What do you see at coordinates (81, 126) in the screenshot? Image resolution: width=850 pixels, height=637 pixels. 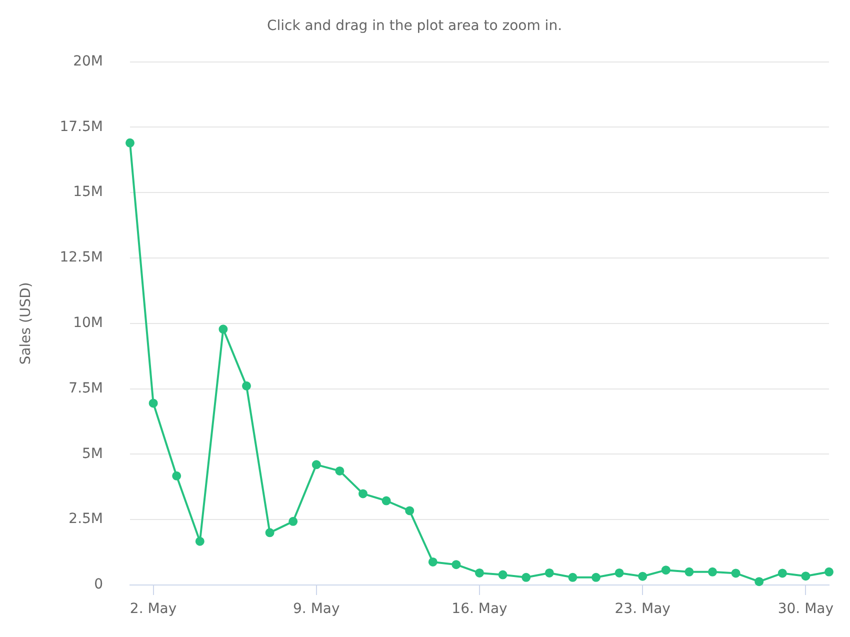 I see `y-tick-label: 17.5M` at bounding box center [81, 126].